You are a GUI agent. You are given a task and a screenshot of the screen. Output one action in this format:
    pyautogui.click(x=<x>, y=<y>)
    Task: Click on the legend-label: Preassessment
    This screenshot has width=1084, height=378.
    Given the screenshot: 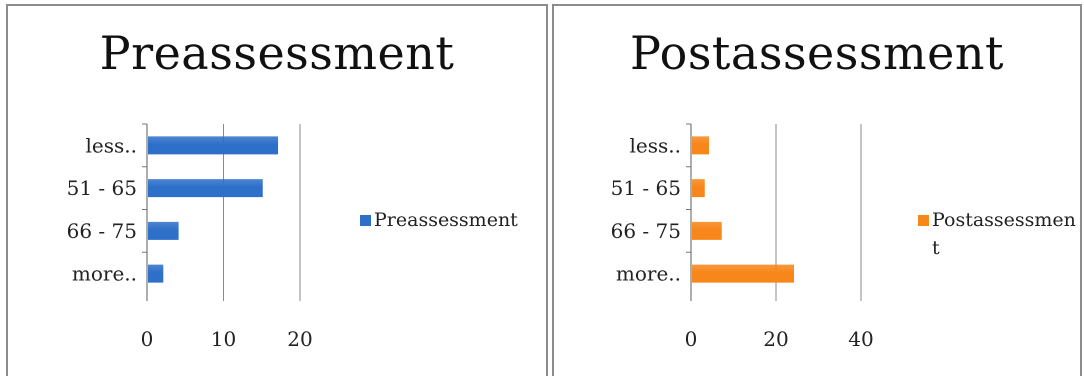 What is the action you would take?
    pyautogui.click(x=446, y=220)
    